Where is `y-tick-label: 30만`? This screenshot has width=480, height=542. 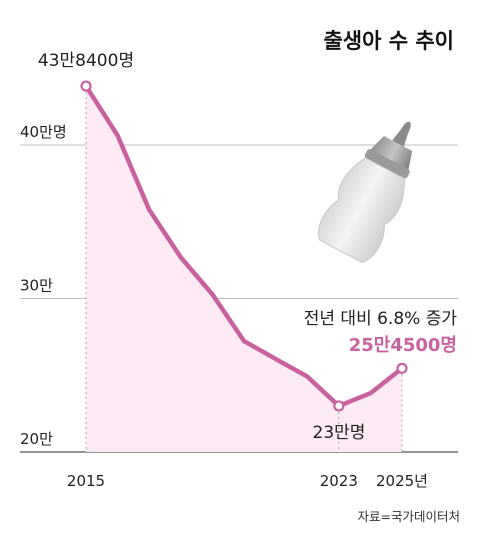
y-tick-label: 30만 is located at coordinates (36, 286).